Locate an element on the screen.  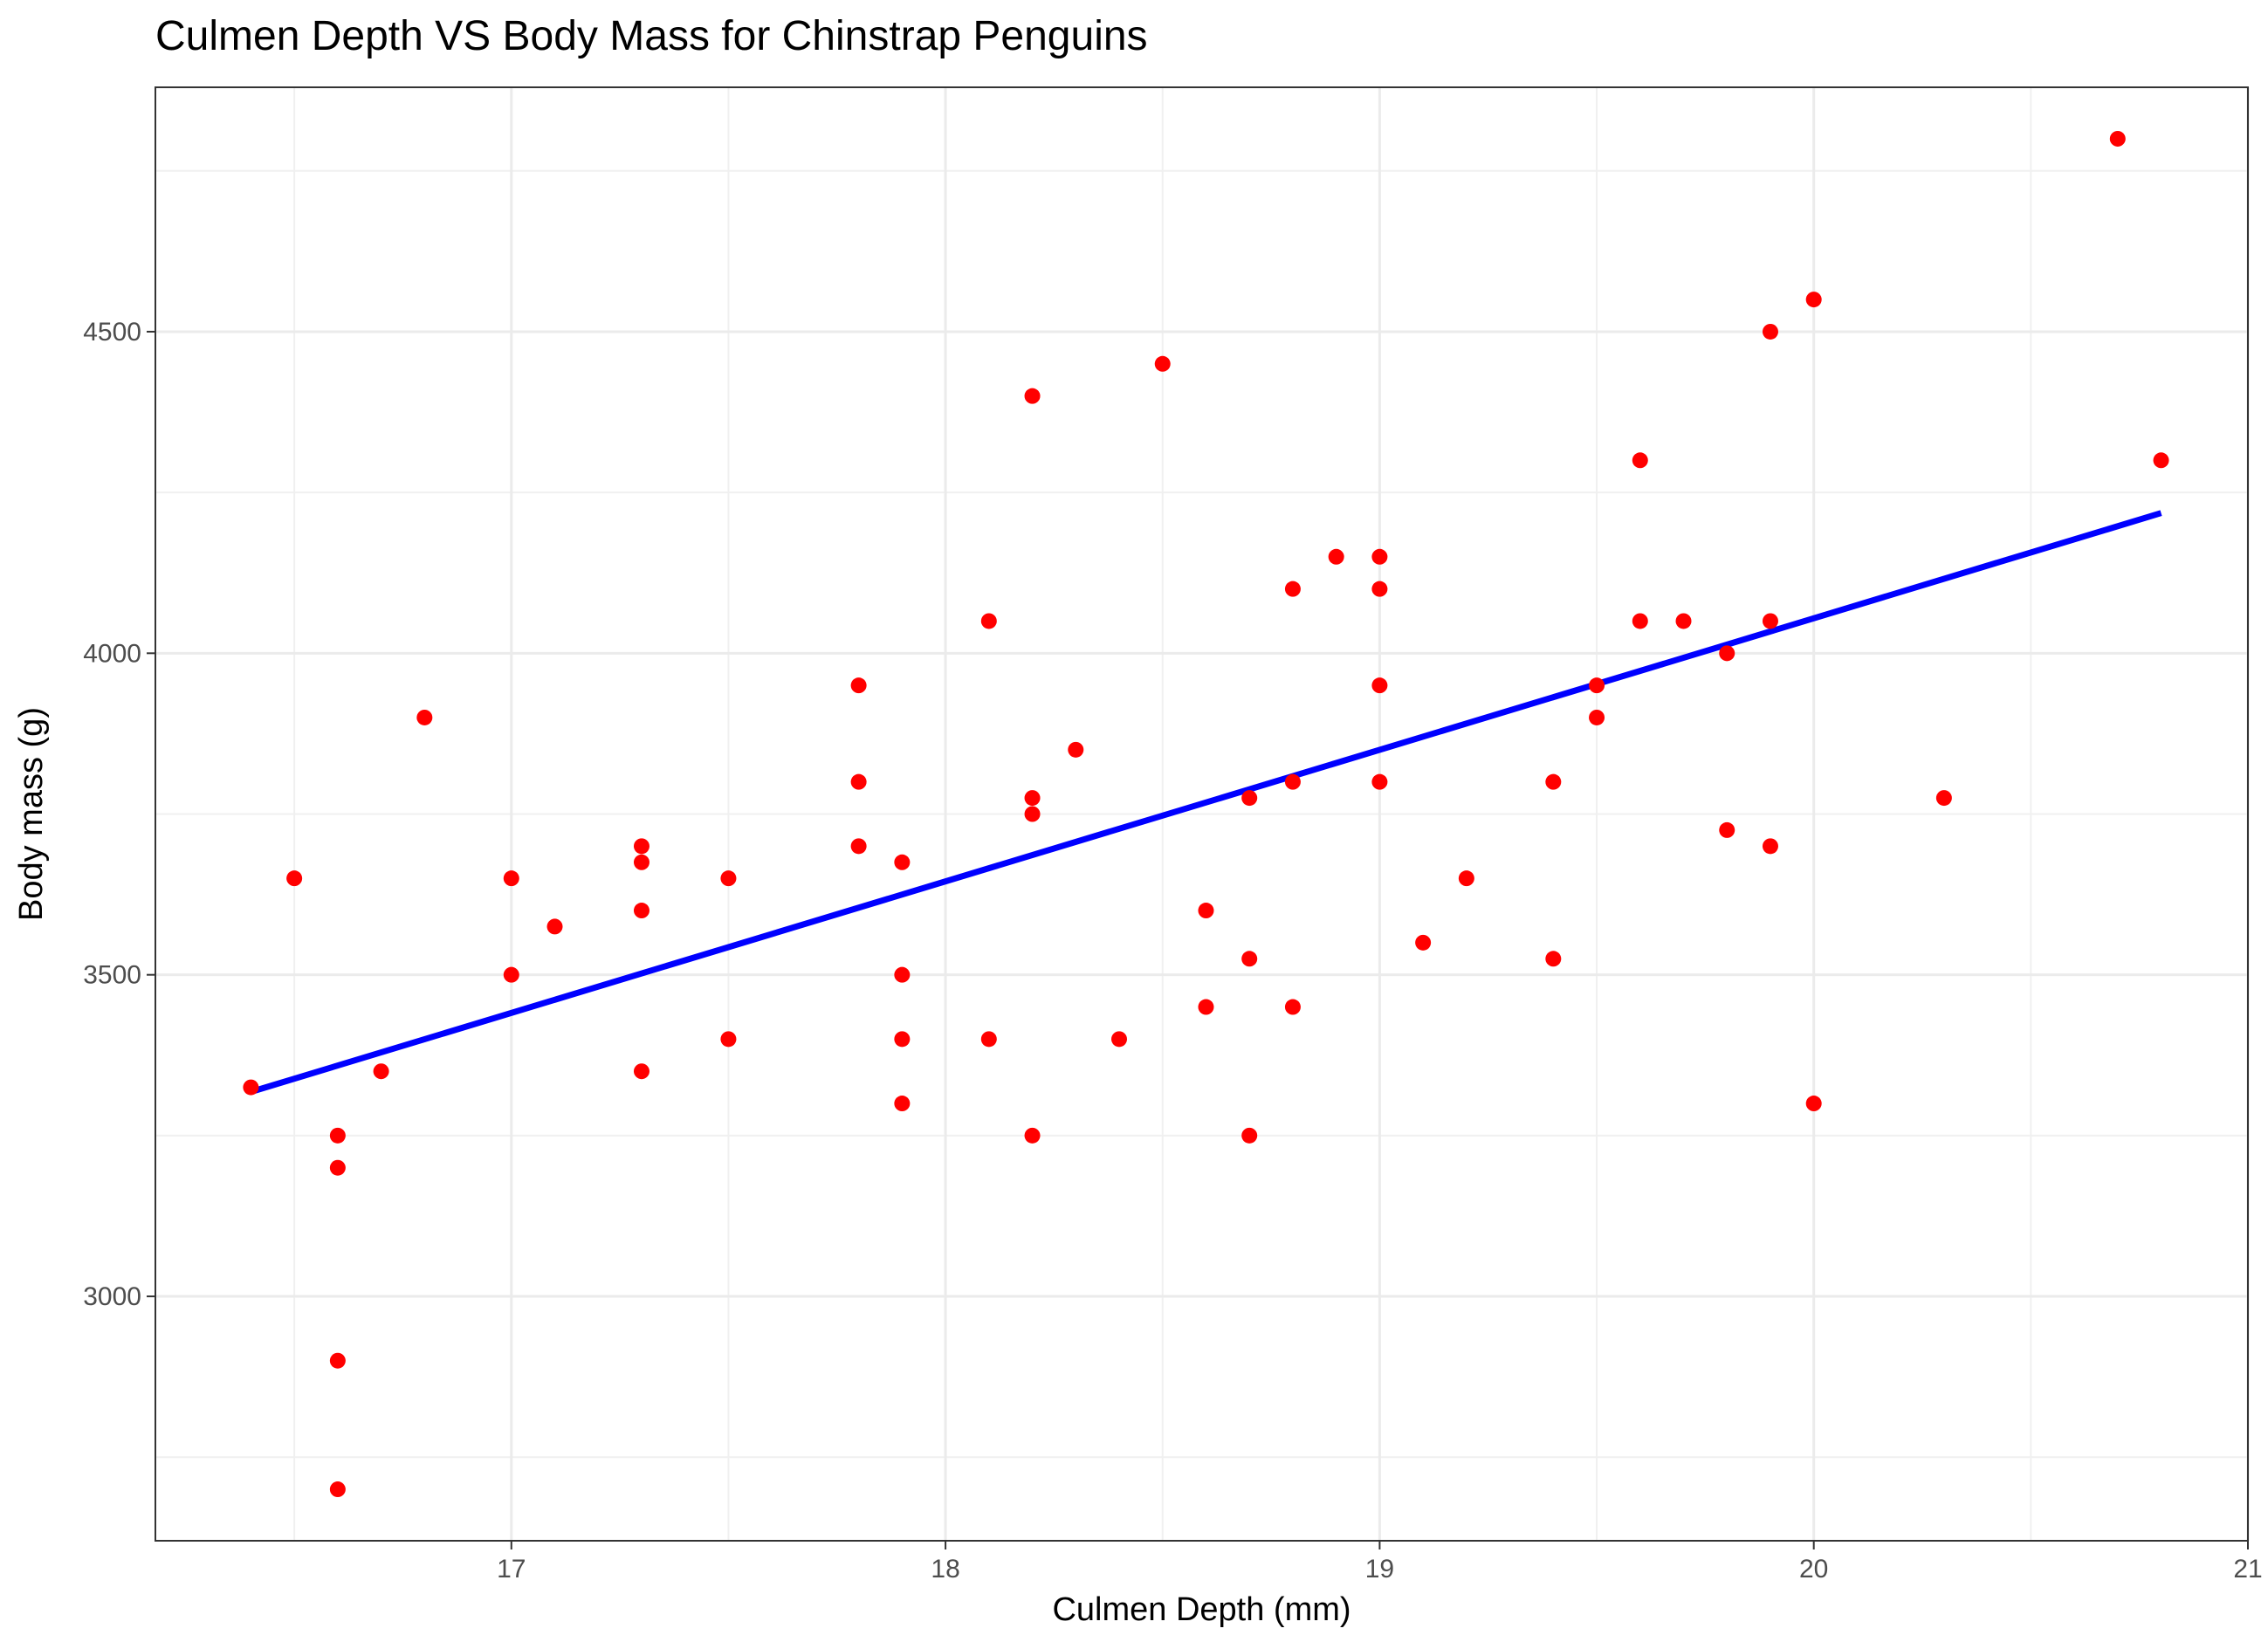
y-axis-ticks: 3000 3500 4000 4500 is located at coordinates (119, 814).